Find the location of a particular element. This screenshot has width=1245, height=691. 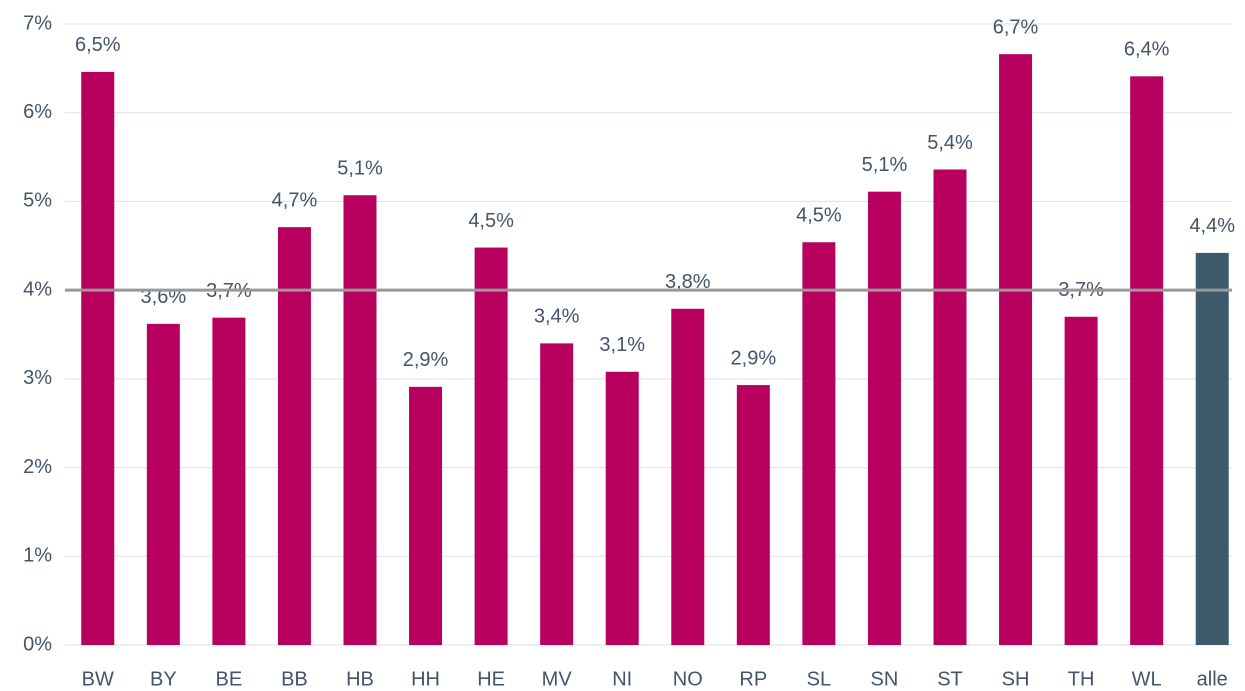

x-tick-label: SN is located at coordinates (885, 679).